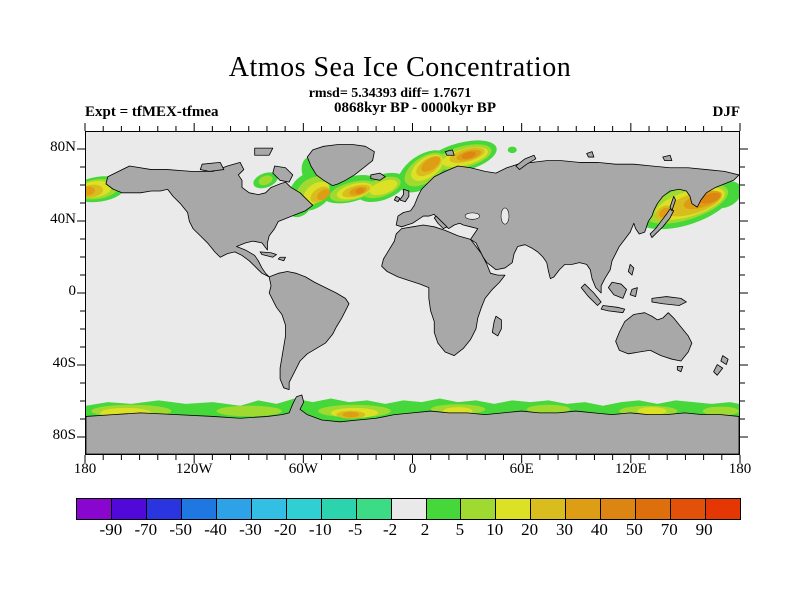  I want to click on colorbar-tick-label: 10, so click(495, 529).